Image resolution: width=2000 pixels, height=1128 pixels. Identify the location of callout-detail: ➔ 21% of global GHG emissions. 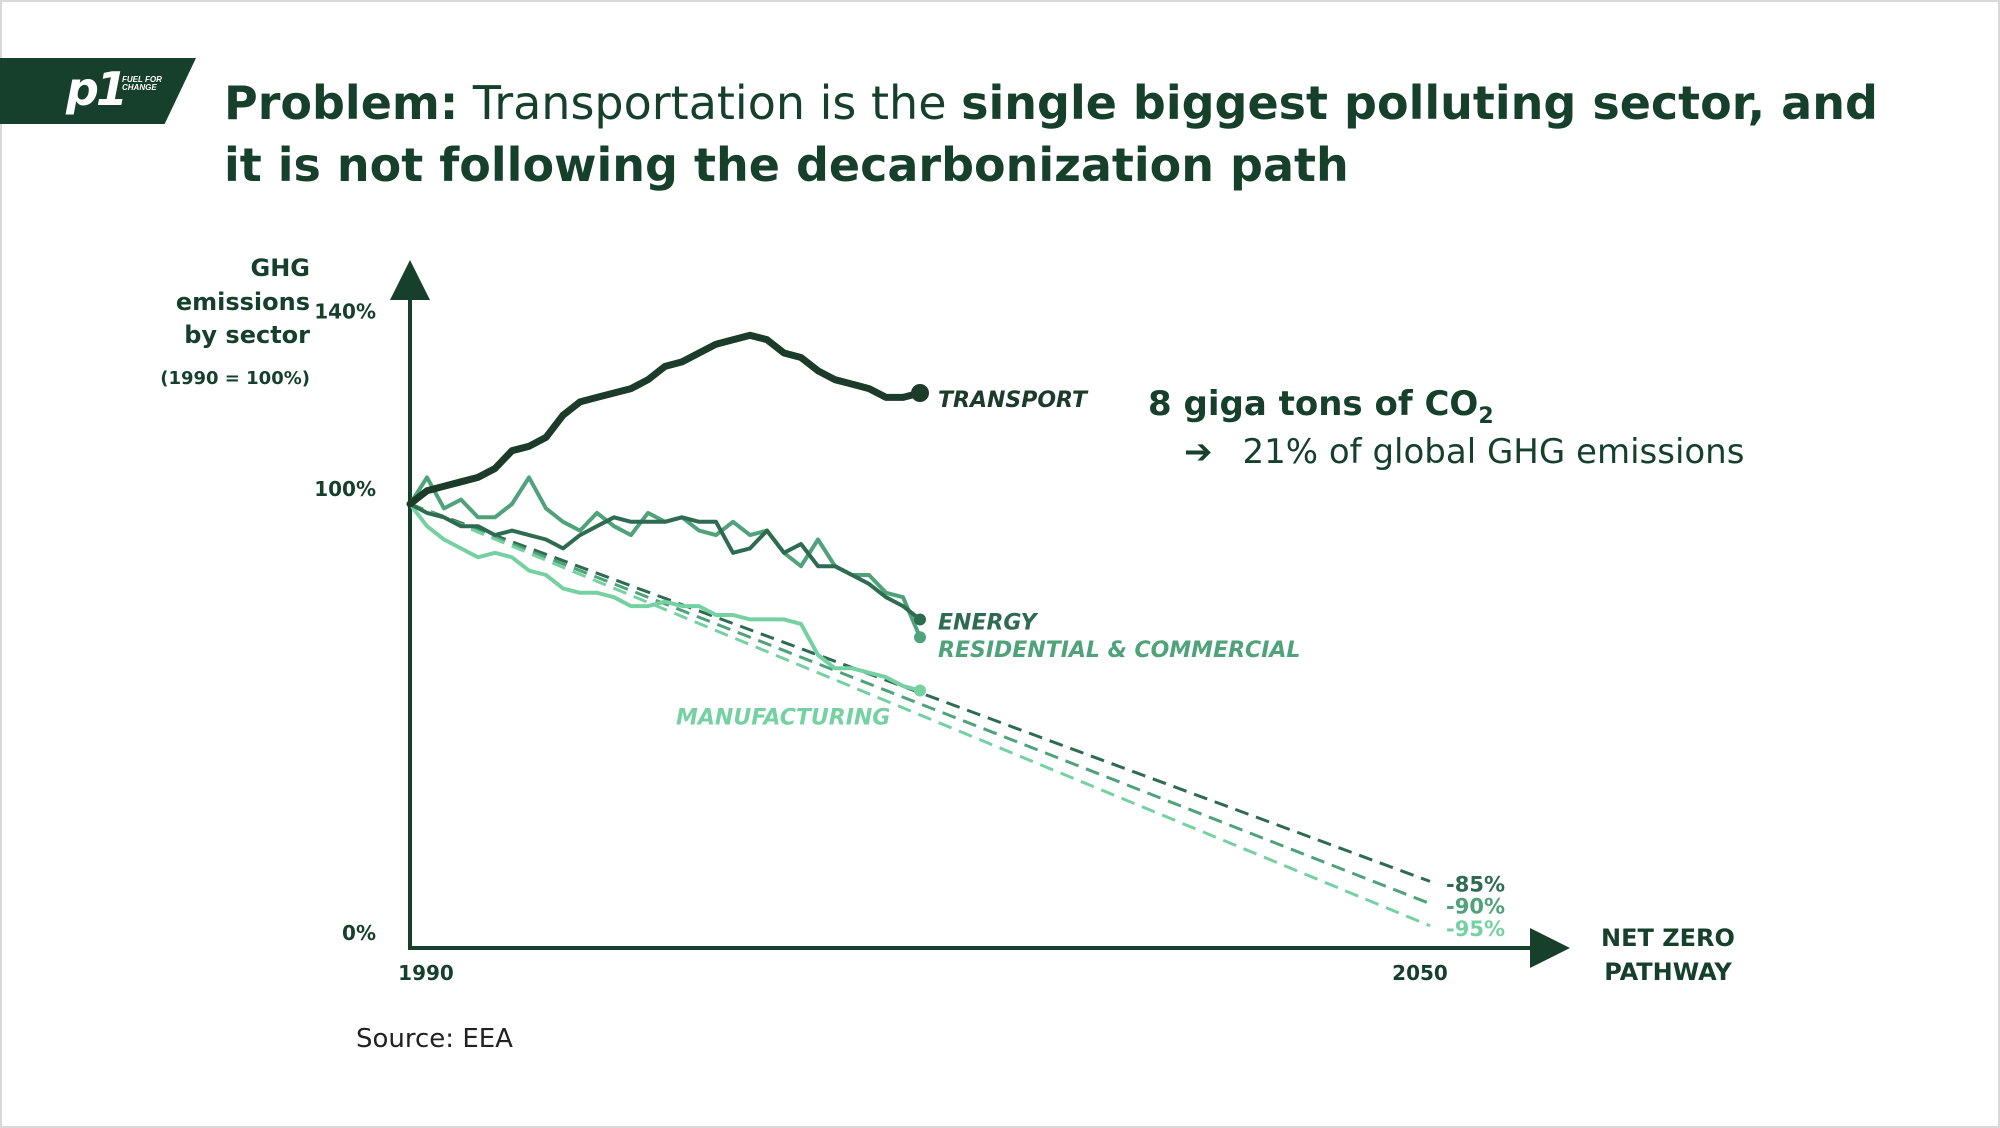
(1464, 452).